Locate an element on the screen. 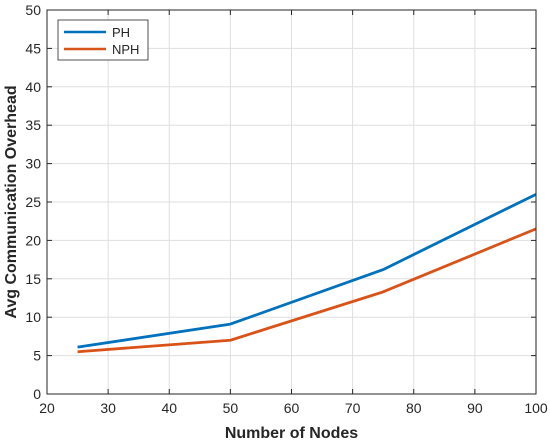  y-tick-label: 25 is located at coordinates (33, 202).